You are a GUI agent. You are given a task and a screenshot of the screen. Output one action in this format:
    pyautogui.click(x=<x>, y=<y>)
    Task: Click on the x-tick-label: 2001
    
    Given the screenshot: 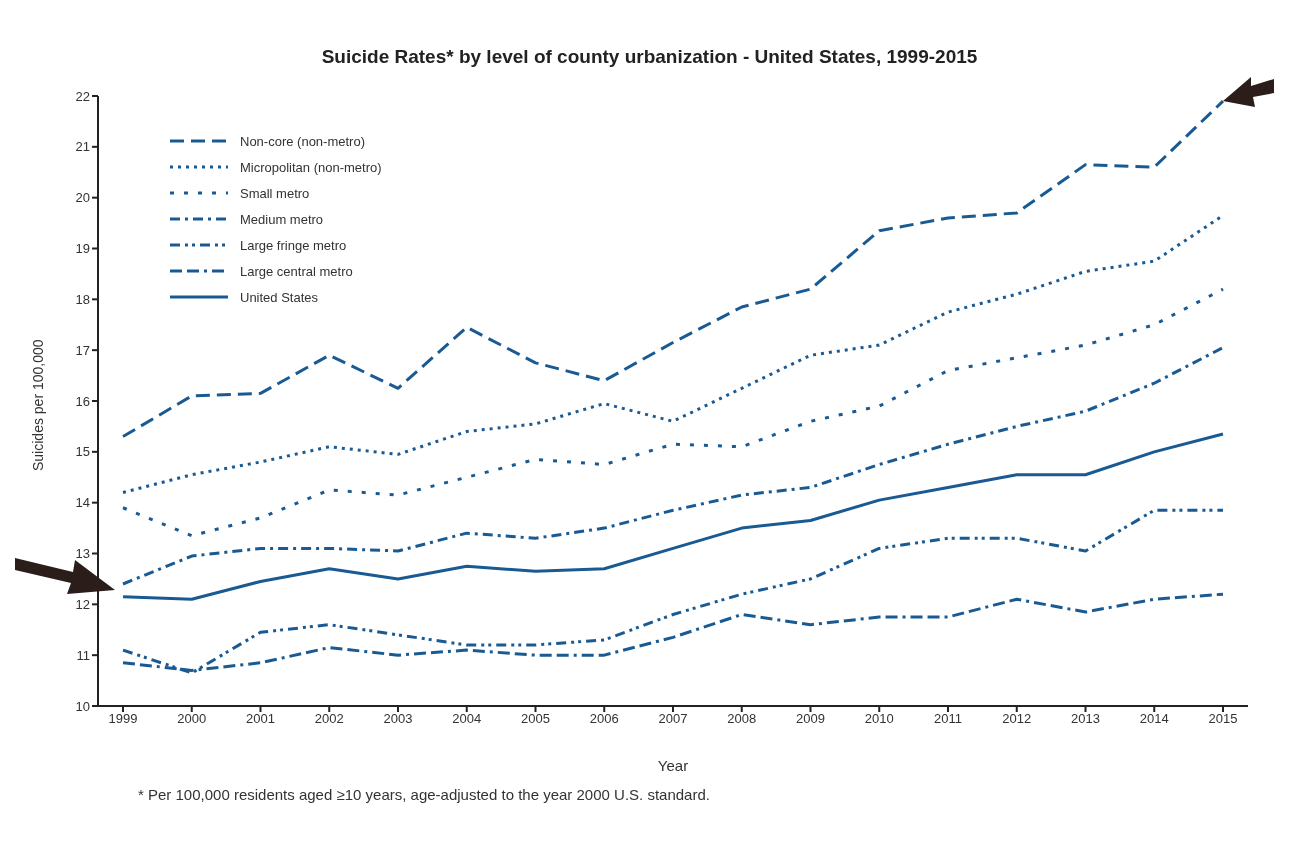 What is the action you would take?
    pyautogui.click(x=260, y=719)
    